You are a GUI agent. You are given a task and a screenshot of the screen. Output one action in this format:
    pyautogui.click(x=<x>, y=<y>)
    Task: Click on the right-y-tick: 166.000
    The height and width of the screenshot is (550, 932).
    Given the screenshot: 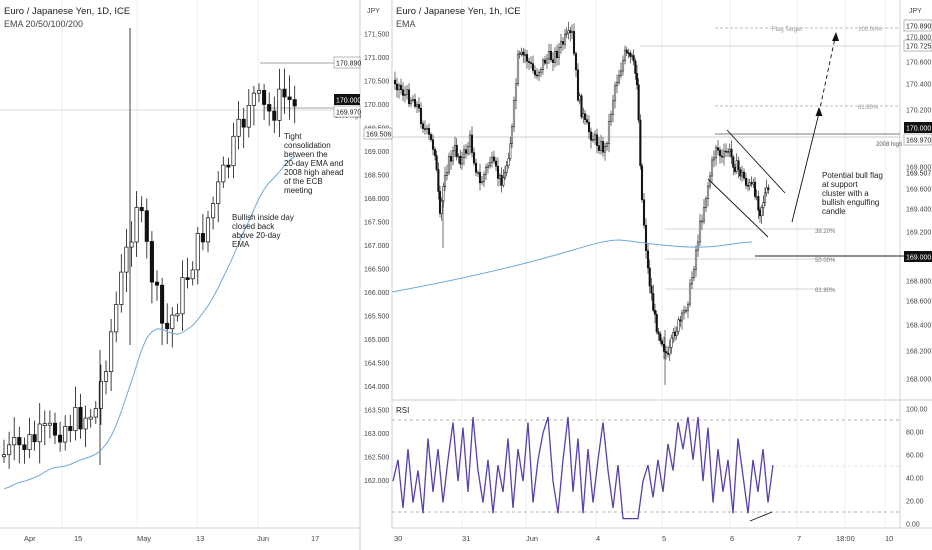 What is the action you would take?
    pyautogui.click(x=376, y=293)
    